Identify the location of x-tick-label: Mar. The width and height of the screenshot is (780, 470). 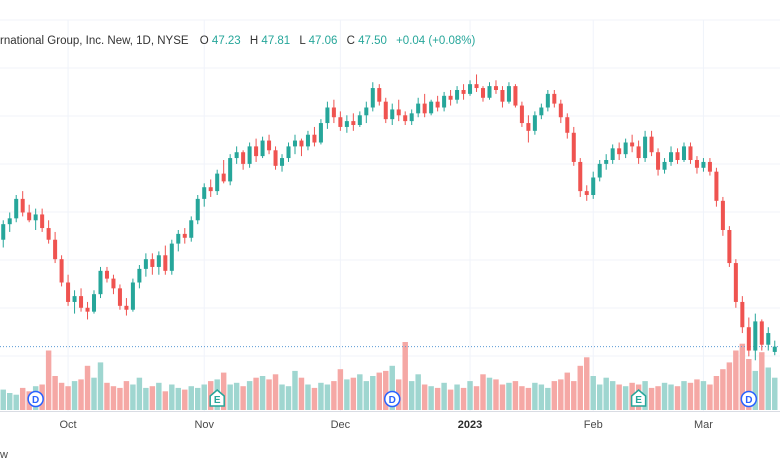
(703, 425).